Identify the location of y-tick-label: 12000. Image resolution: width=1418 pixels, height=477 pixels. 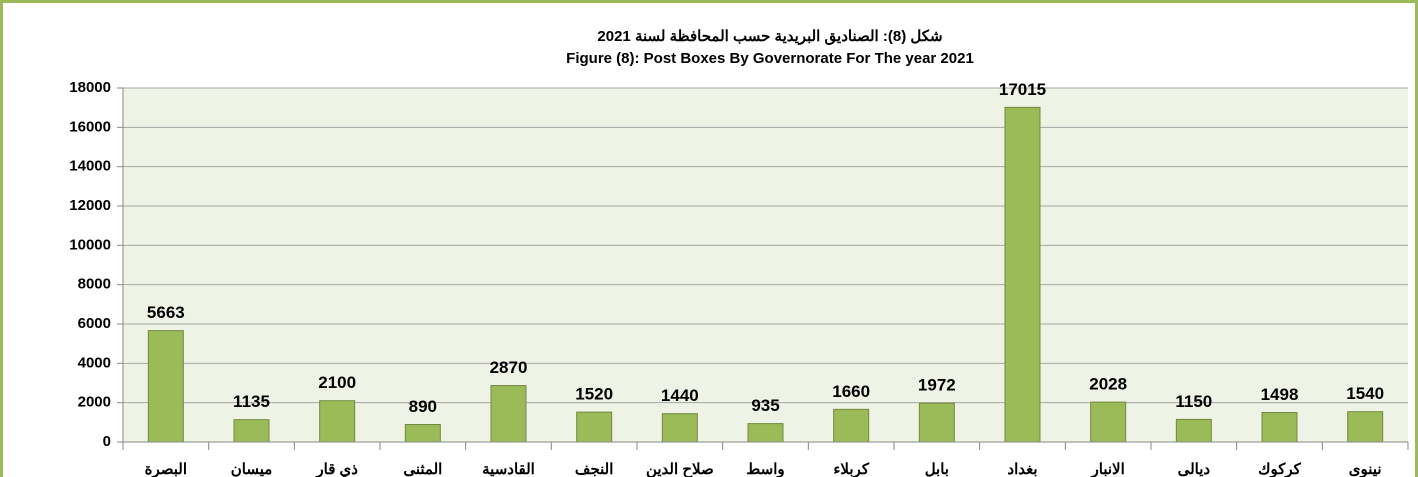
(90, 205).